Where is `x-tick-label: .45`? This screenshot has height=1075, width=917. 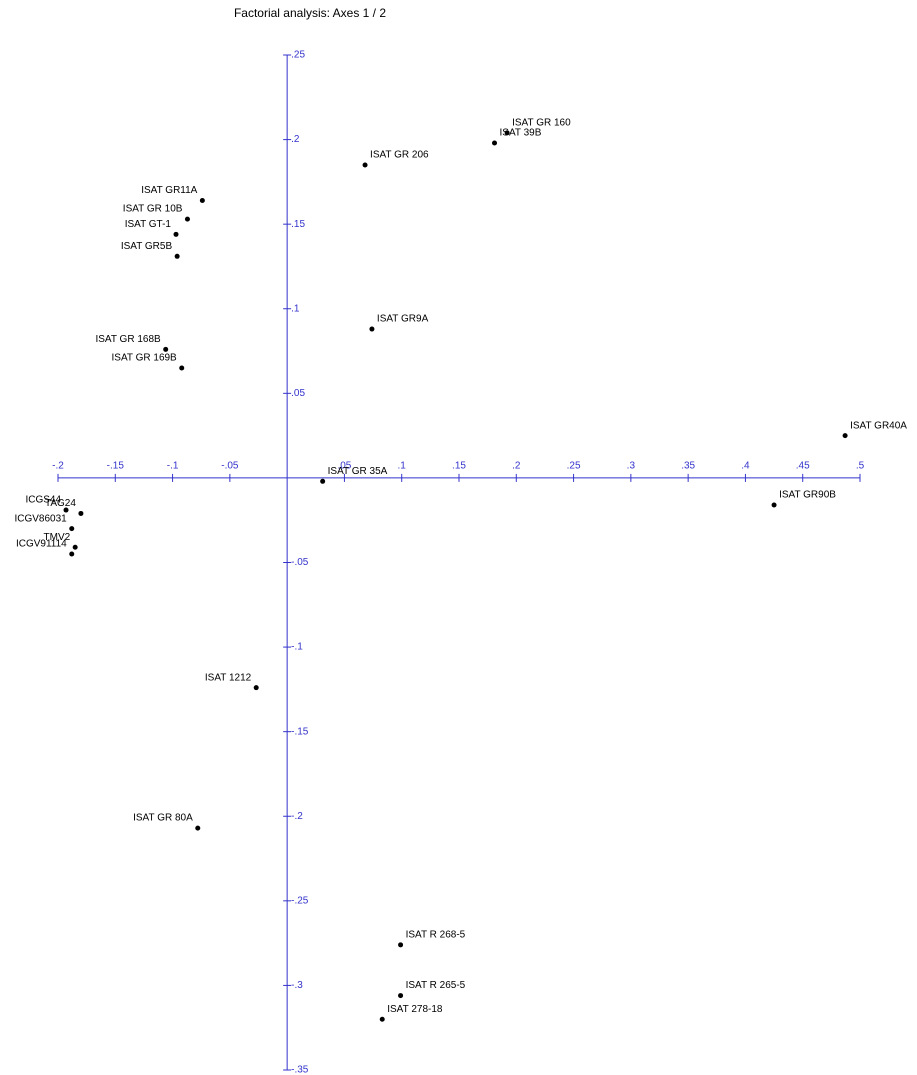 x-tick-label: .45 is located at coordinates (803, 466).